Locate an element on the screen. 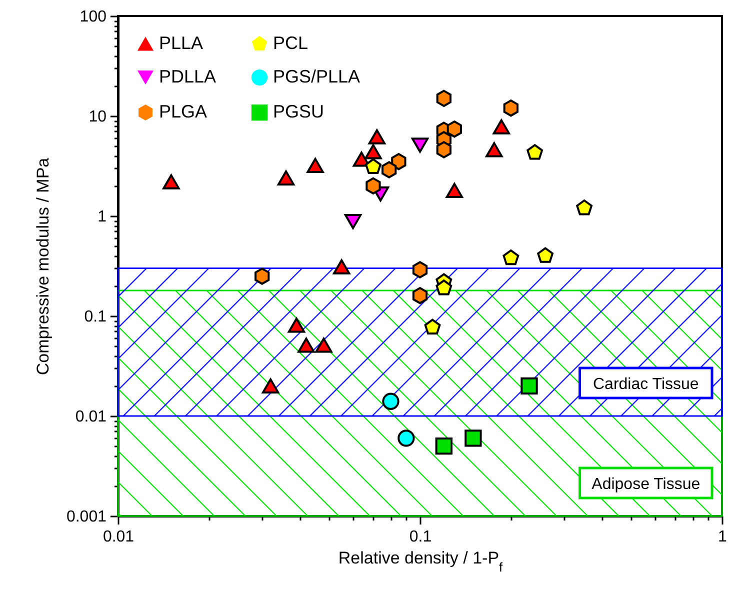  y-tick-label: 0.01 is located at coordinates (91, 417).